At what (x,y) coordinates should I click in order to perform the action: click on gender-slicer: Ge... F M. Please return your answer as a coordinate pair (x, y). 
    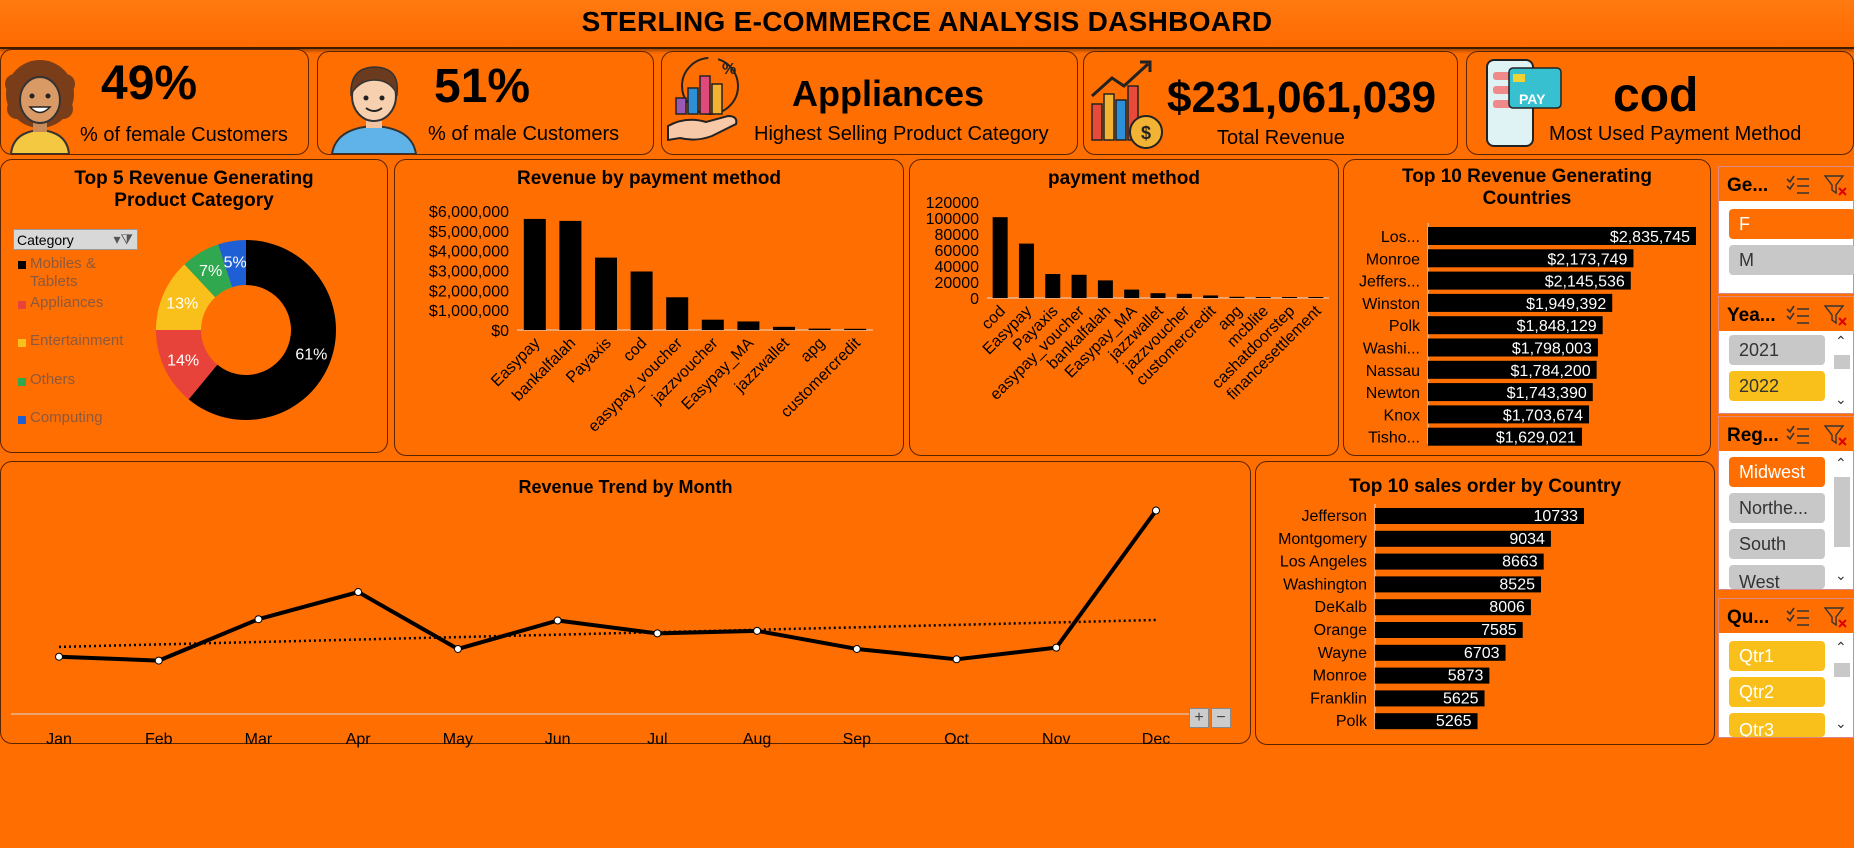
    Looking at the image, I should click on (1786, 230).